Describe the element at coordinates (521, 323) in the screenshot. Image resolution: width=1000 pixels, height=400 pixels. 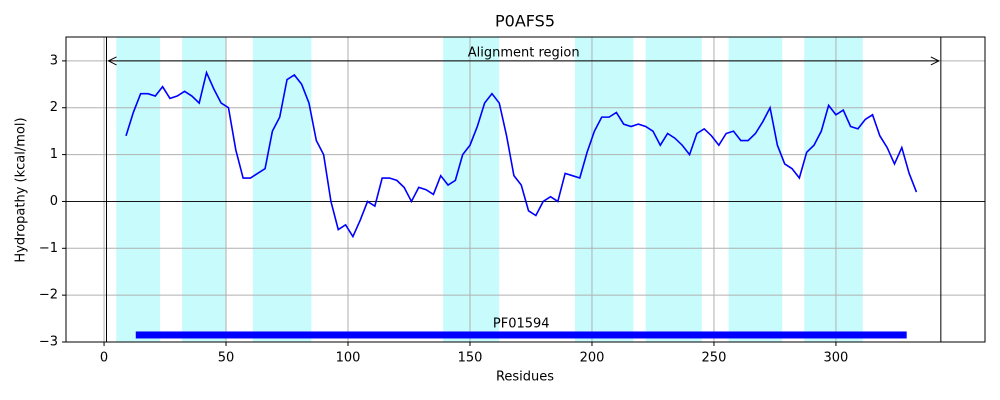
I see `domain-label: PF01594` at that location.